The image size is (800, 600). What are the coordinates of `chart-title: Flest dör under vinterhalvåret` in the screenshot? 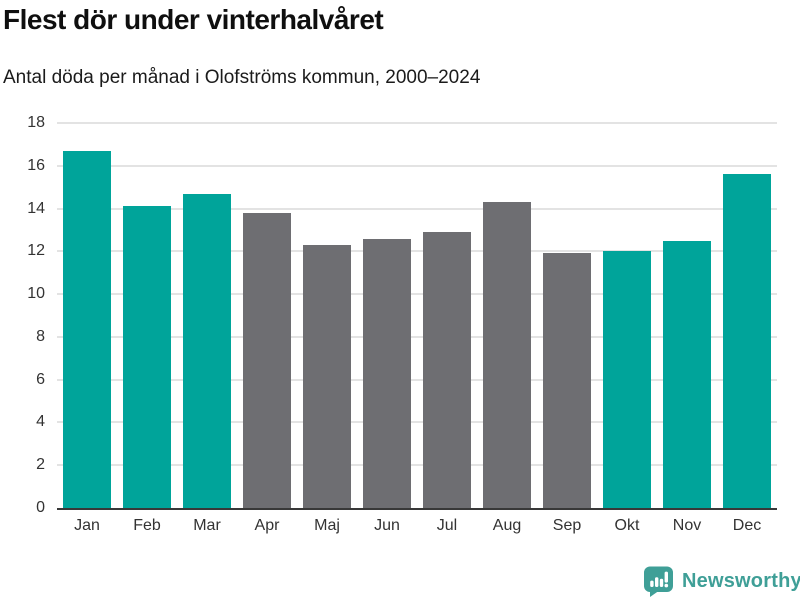 It's located at (193, 19).